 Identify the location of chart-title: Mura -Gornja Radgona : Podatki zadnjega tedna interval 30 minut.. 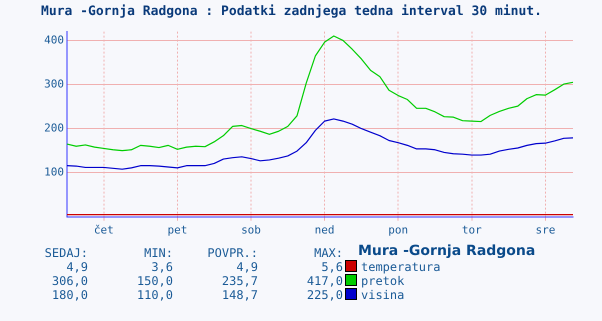
(291, 12).